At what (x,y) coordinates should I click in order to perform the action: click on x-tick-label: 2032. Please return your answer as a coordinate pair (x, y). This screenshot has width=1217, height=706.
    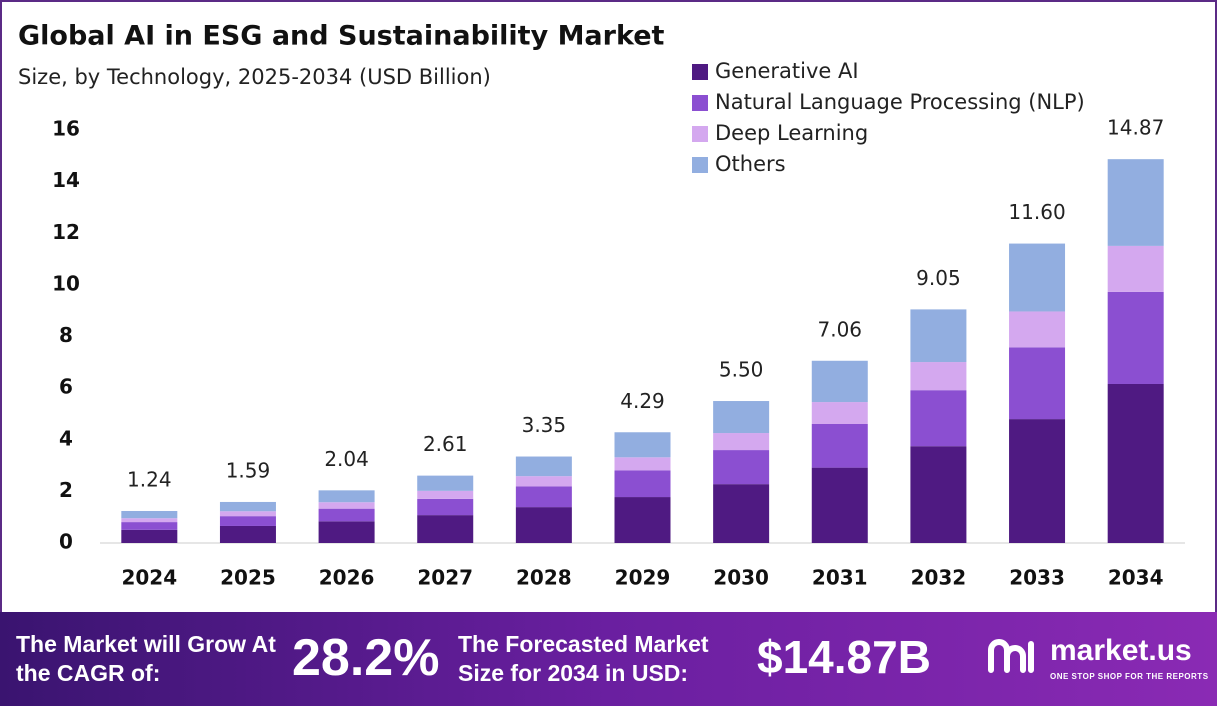
    Looking at the image, I should click on (939, 578).